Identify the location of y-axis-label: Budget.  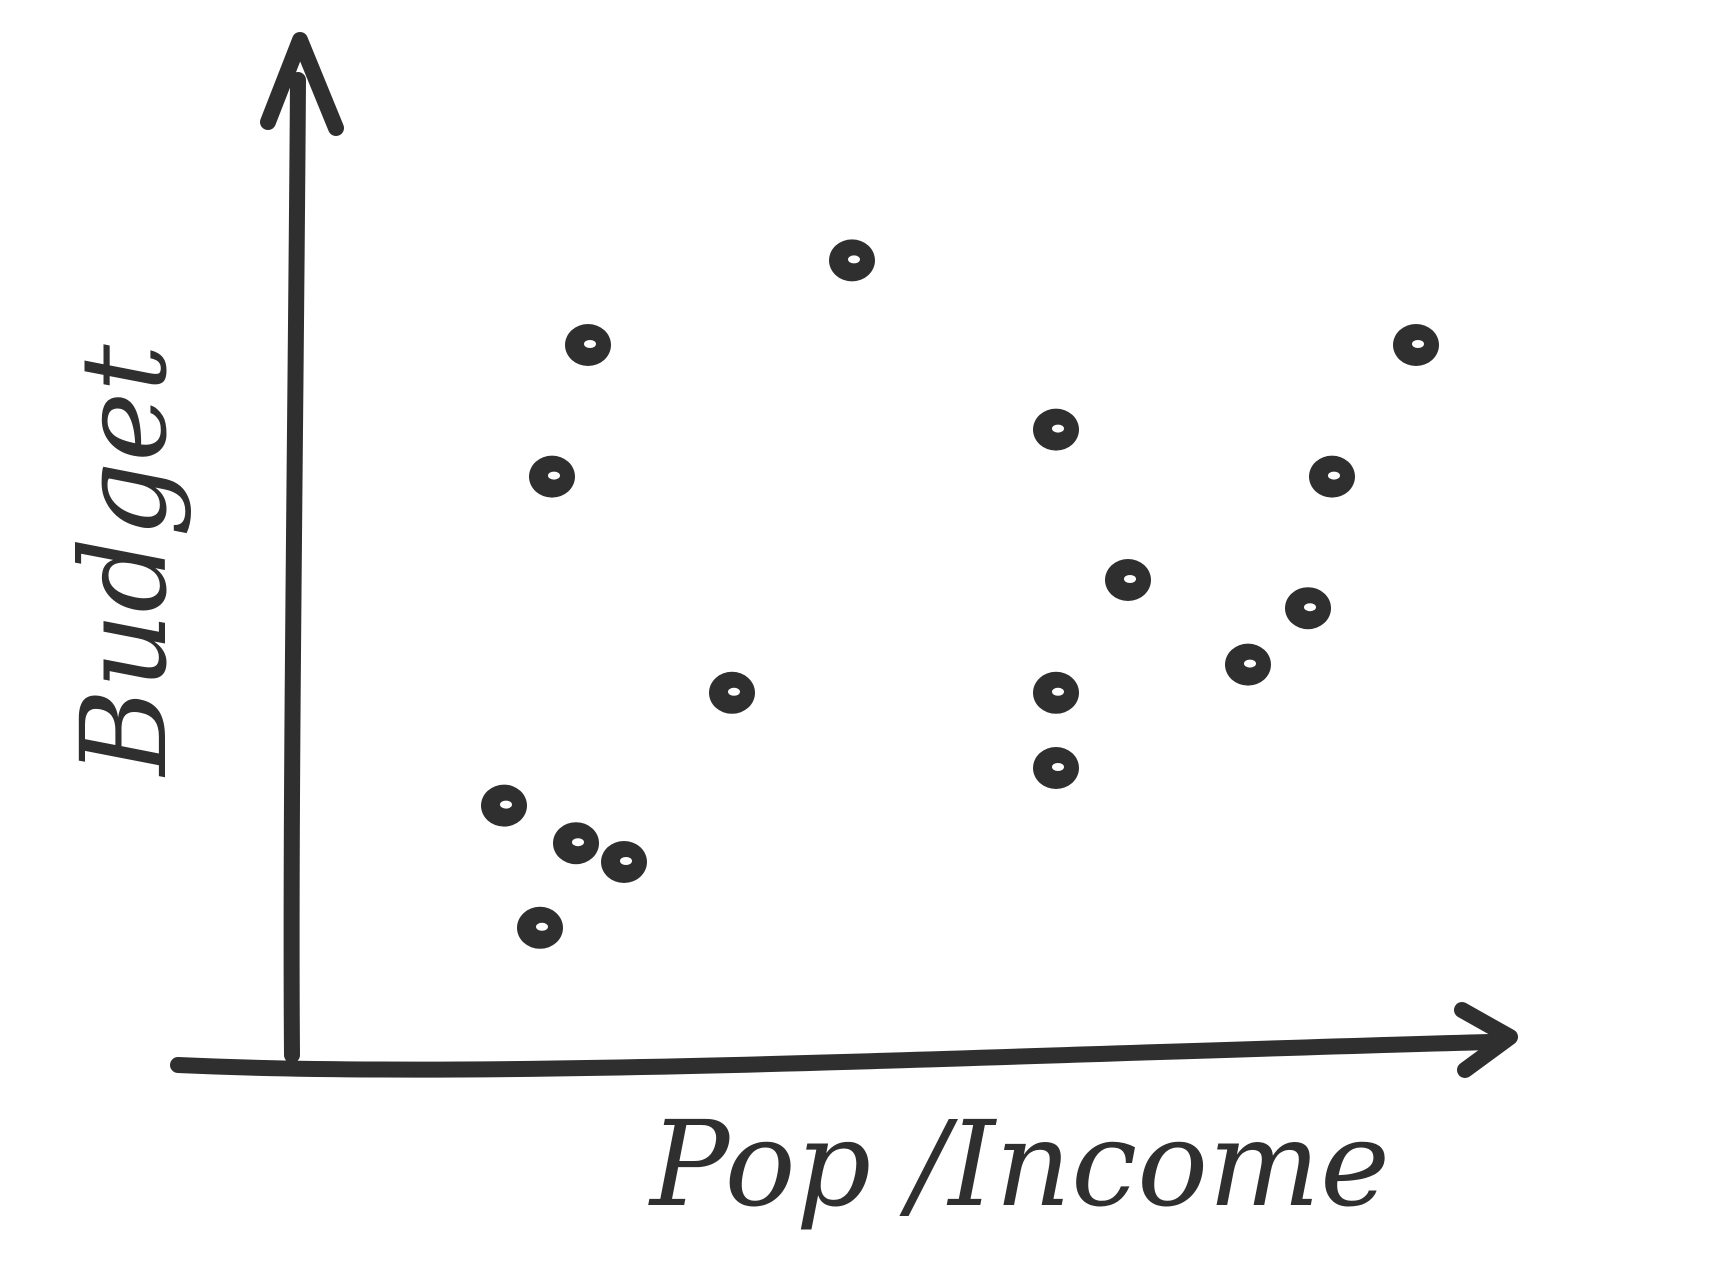
(124, 561).